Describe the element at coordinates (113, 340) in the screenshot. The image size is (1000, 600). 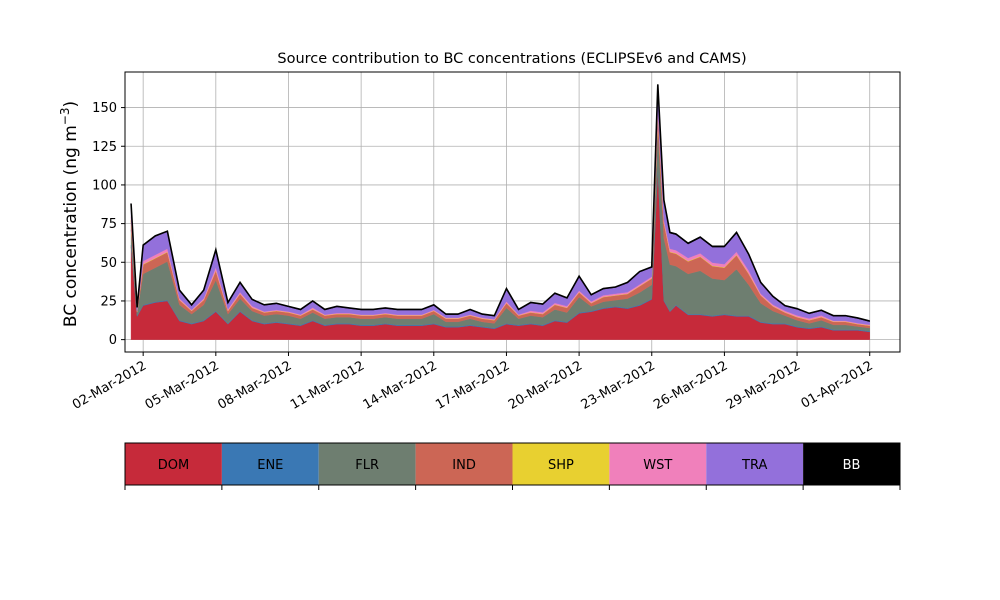
I see `y-tick-label: 0` at that location.